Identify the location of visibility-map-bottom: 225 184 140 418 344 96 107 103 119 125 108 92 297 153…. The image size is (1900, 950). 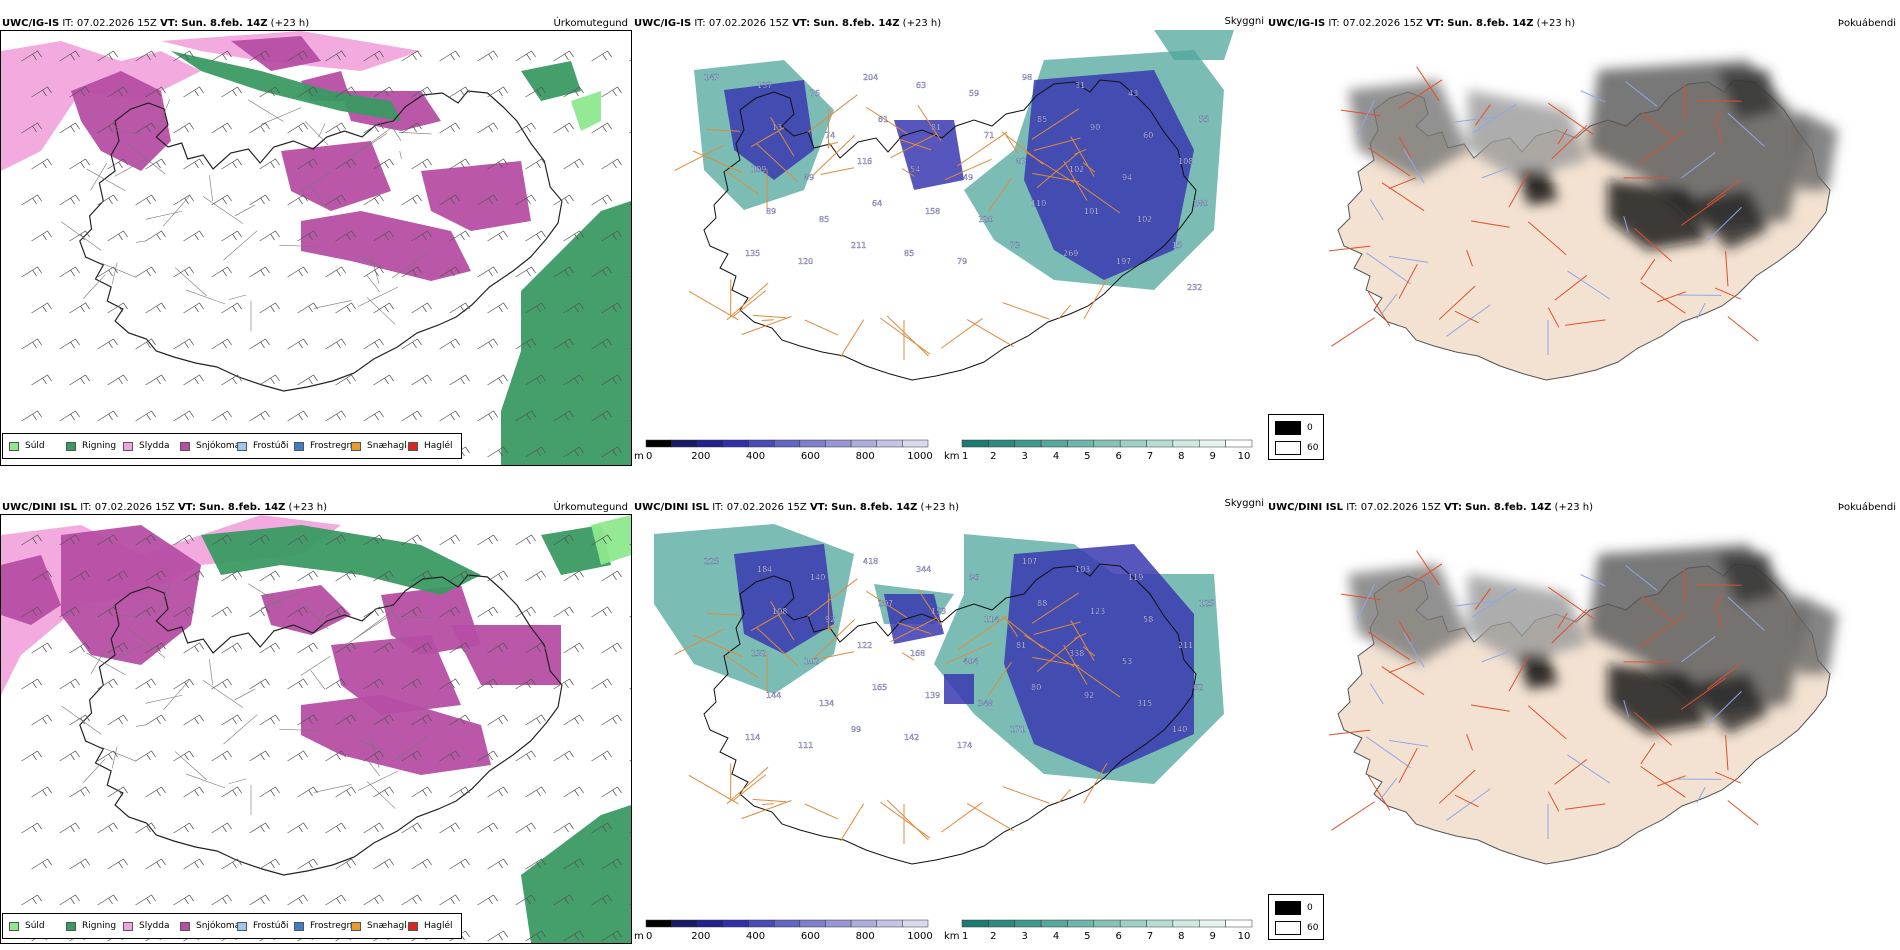
(949, 714).